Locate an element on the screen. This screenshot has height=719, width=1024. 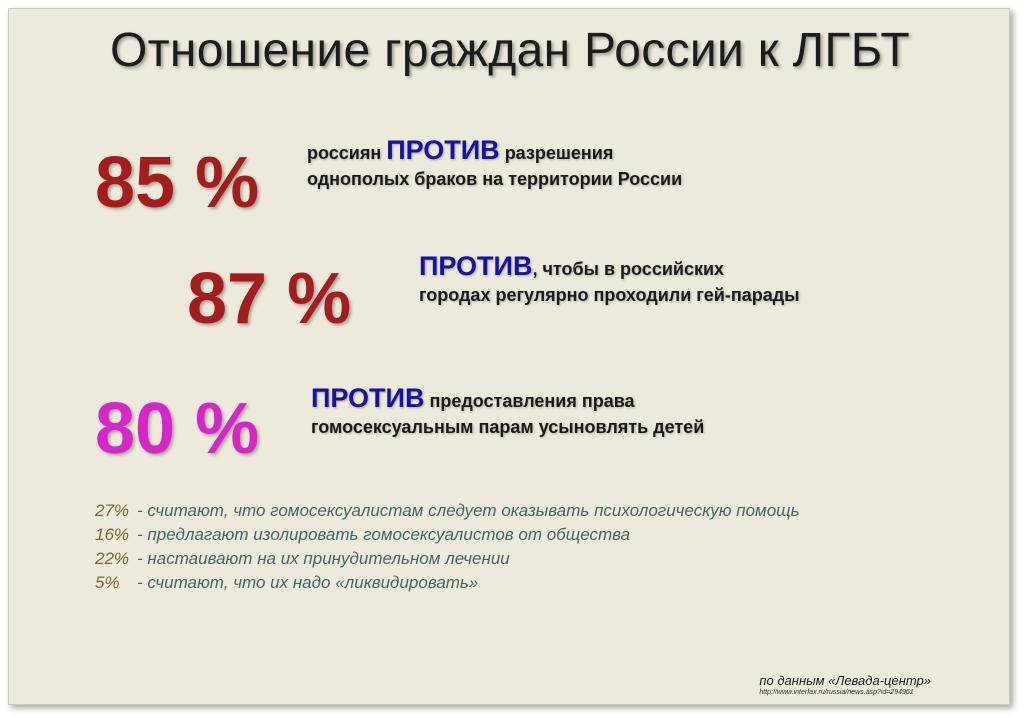
stat-3-text-after: предоставления права is located at coordinates (529, 401).